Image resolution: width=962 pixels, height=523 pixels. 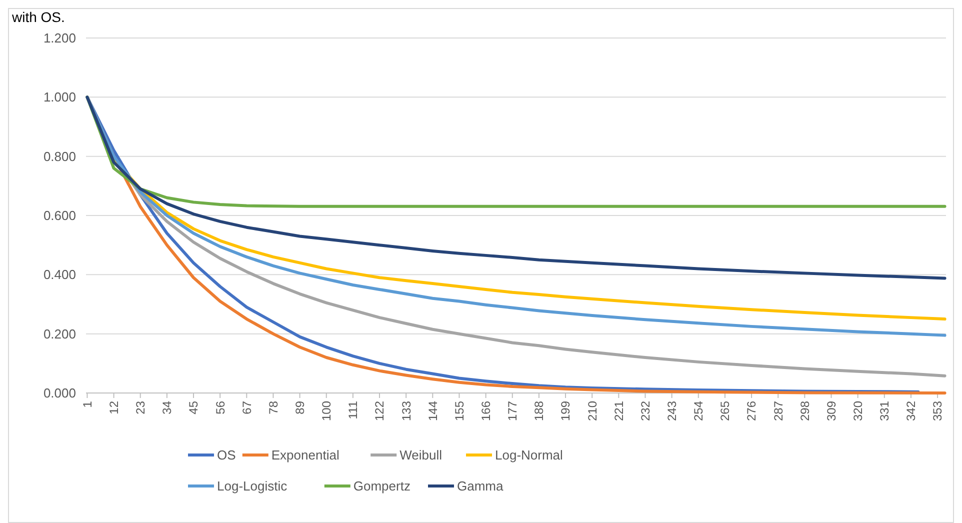 What do you see at coordinates (141, 407) in the screenshot?
I see `x-tick-label: 23` at bounding box center [141, 407].